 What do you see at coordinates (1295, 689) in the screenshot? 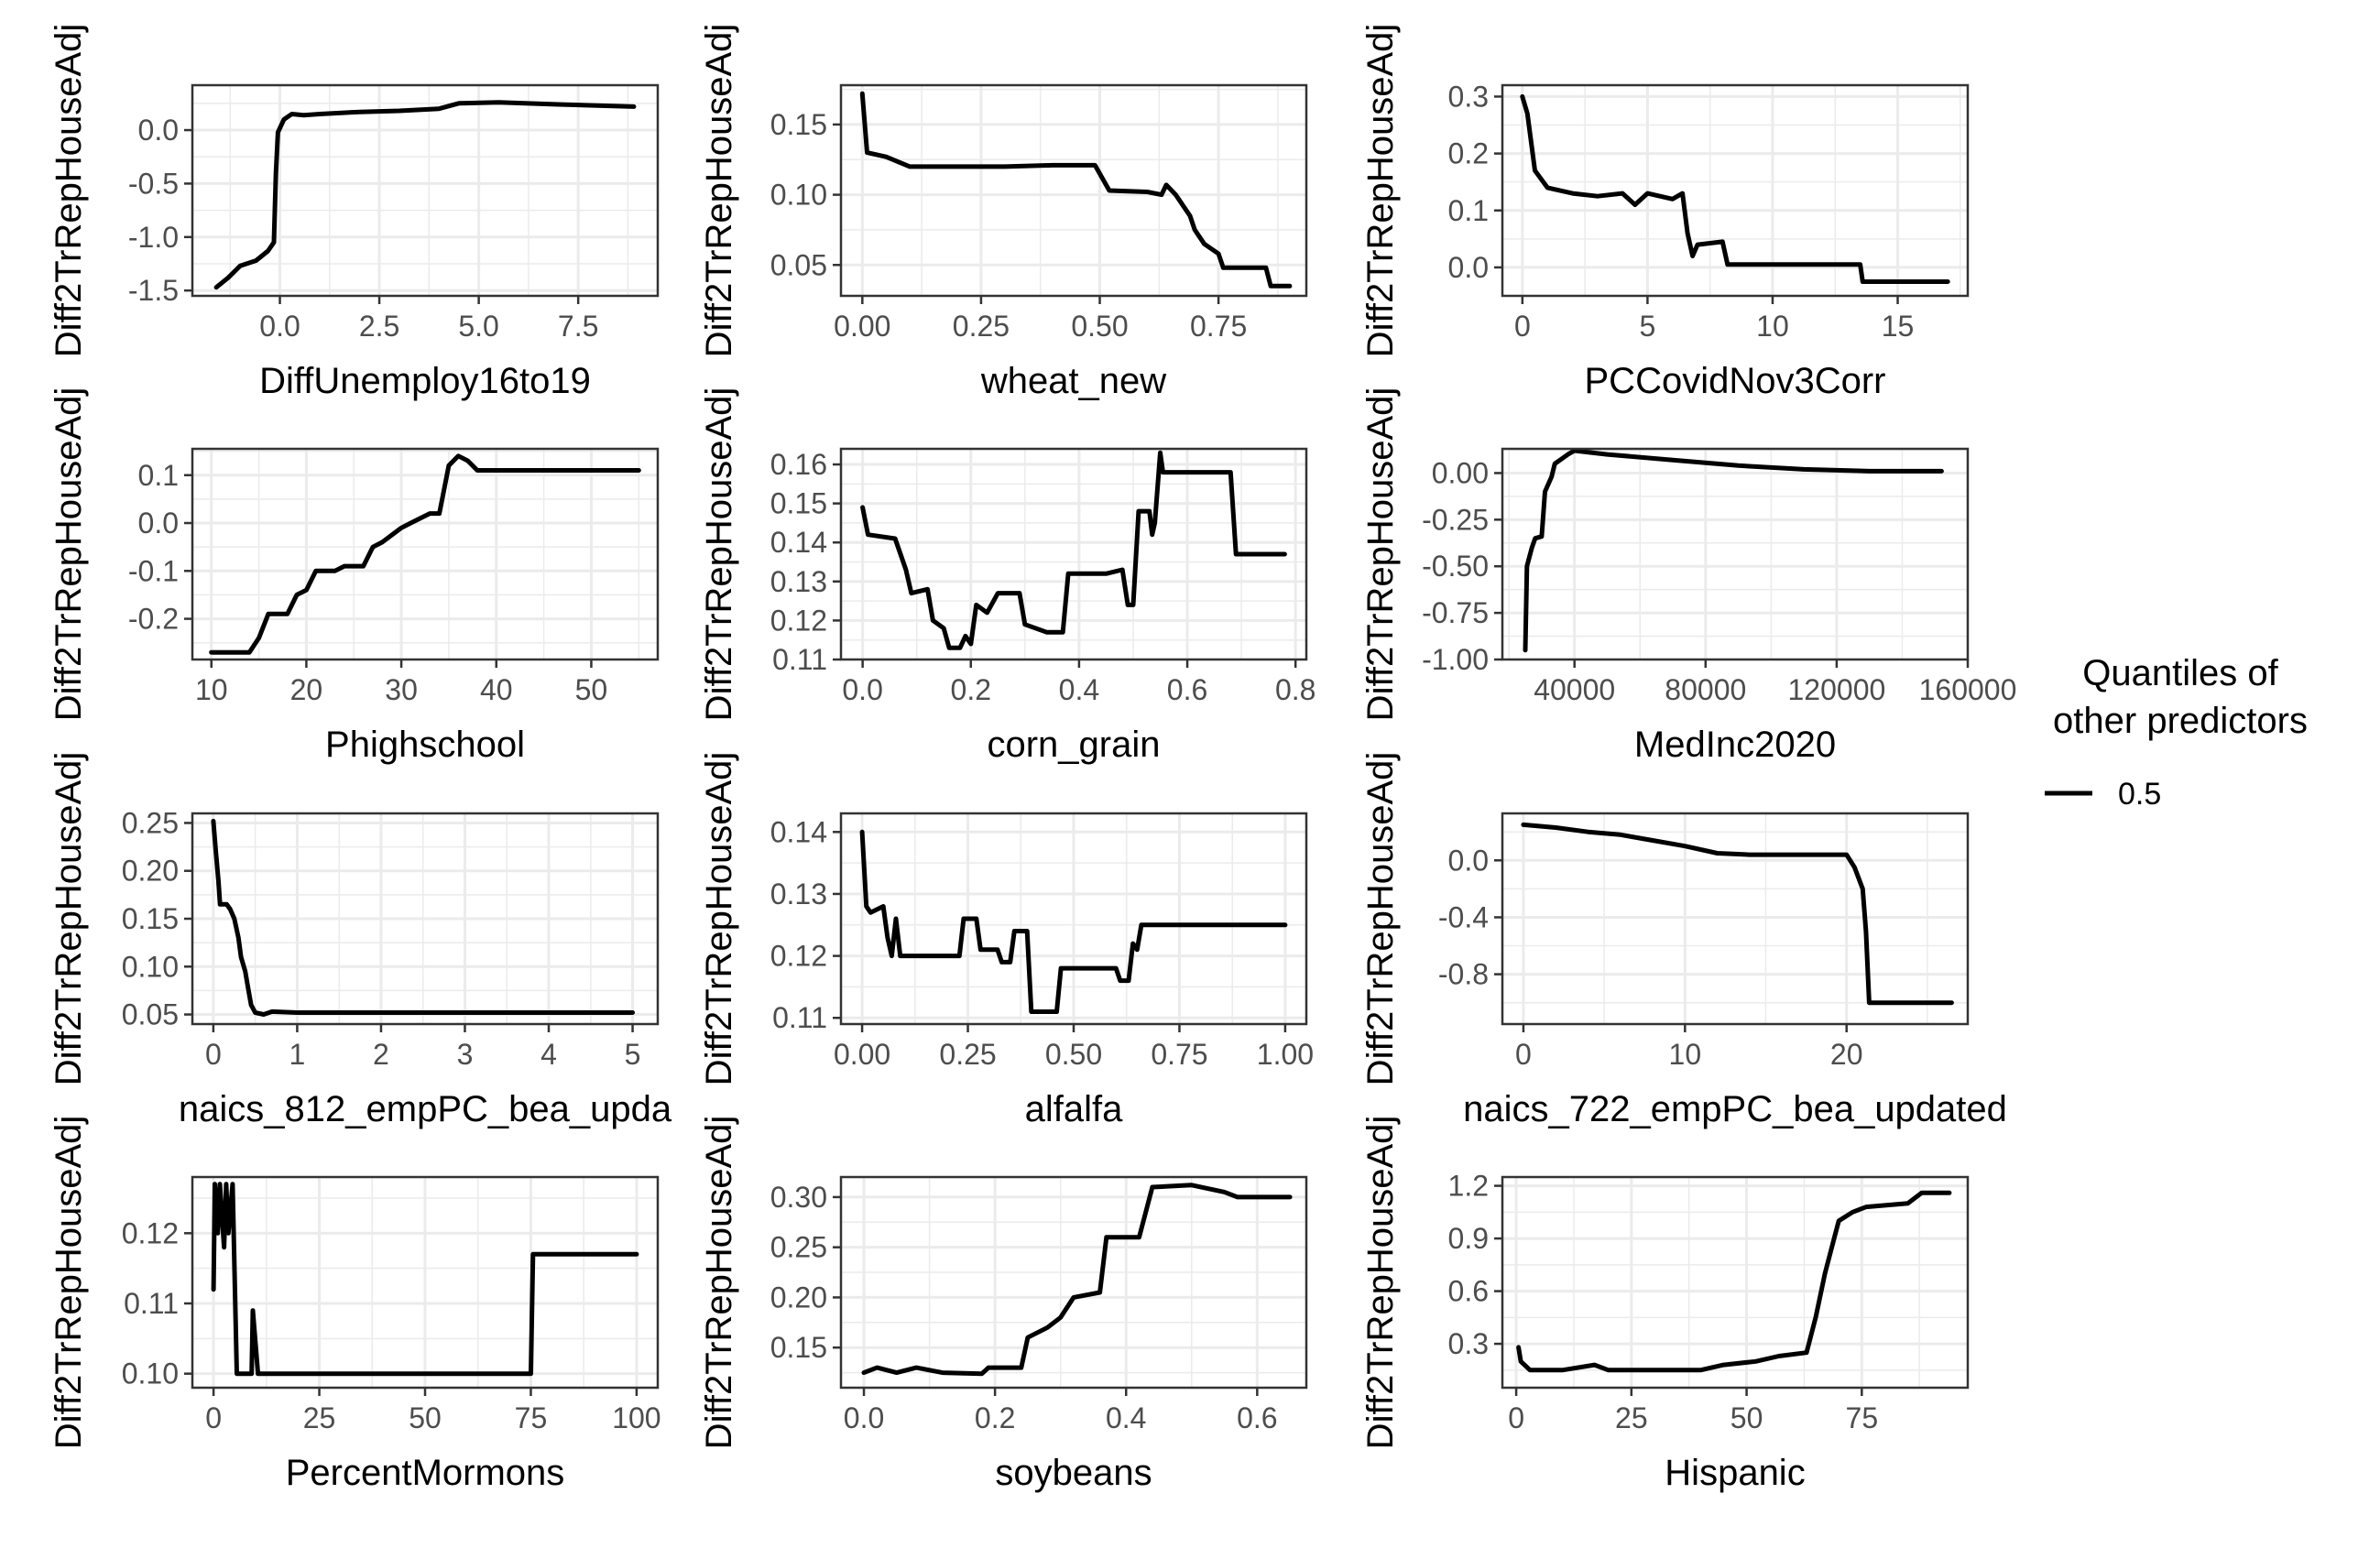
I see `x-tick-label: 0.8` at bounding box center [1295, 689].